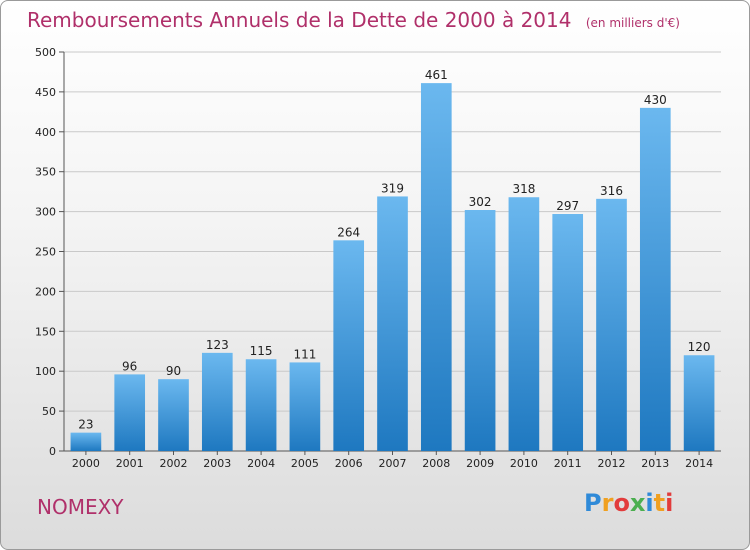  What do you see at coordinates (393, 463) in the screenshot?
I see `x-tick-label: 2007` at bounding box center [393, 463].